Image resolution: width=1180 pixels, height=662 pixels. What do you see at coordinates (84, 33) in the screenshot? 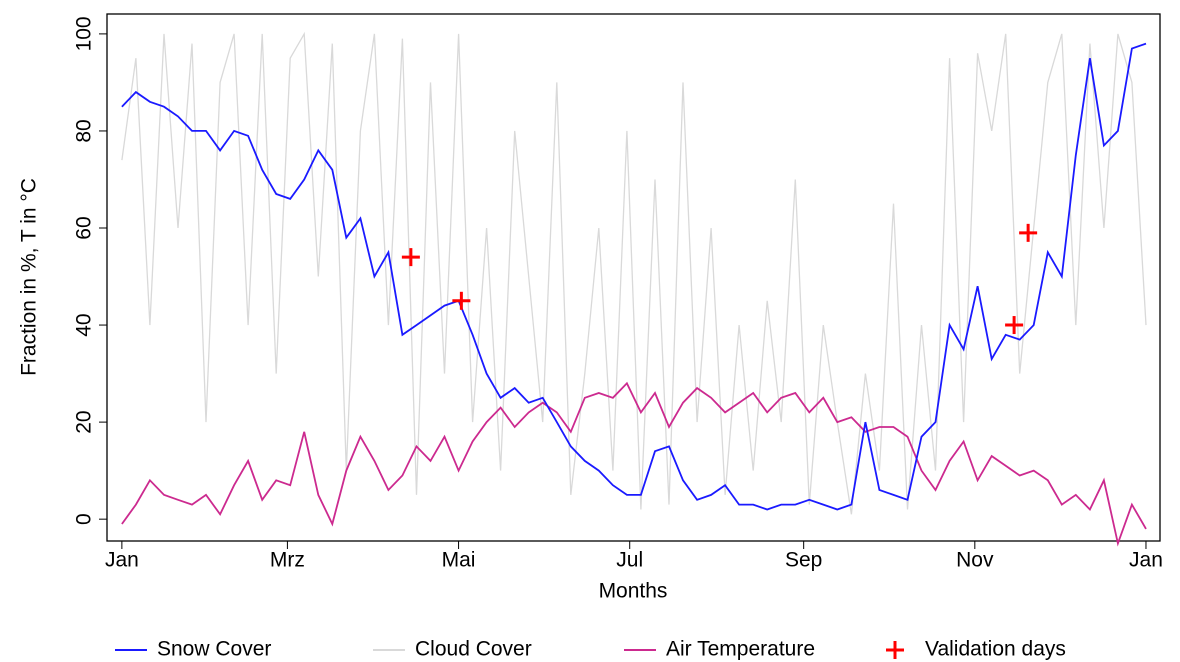
I see `y-tick-label: 100` at bounding box center [84, 33].